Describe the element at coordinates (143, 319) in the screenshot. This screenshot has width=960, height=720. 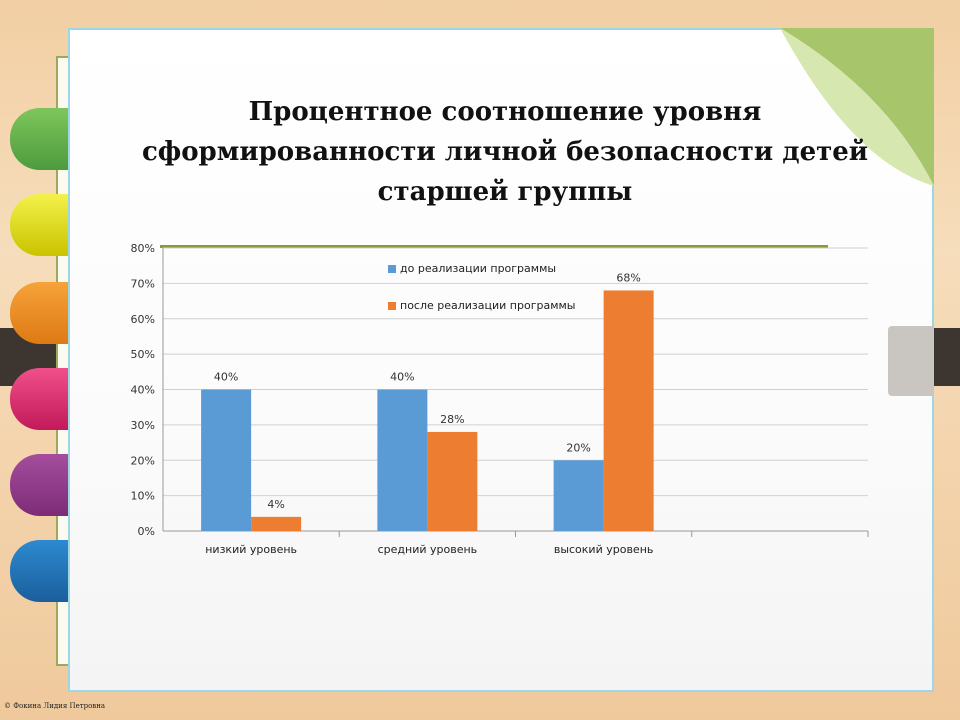
I see `y-tick-label: 60%` at that location.